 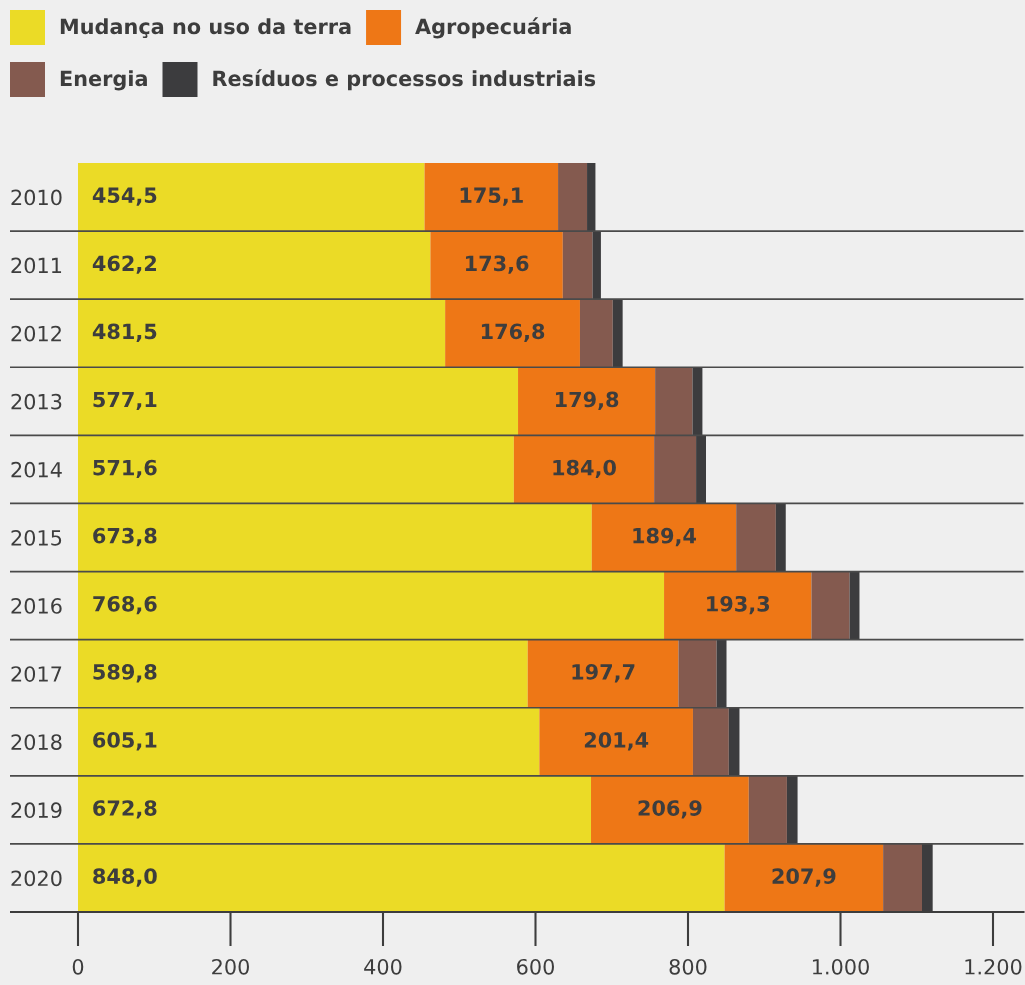 What do you see at coordinates (124, 264) in the screenshot?
I see `data-label: 462,2` at bounding box center [124, 264].